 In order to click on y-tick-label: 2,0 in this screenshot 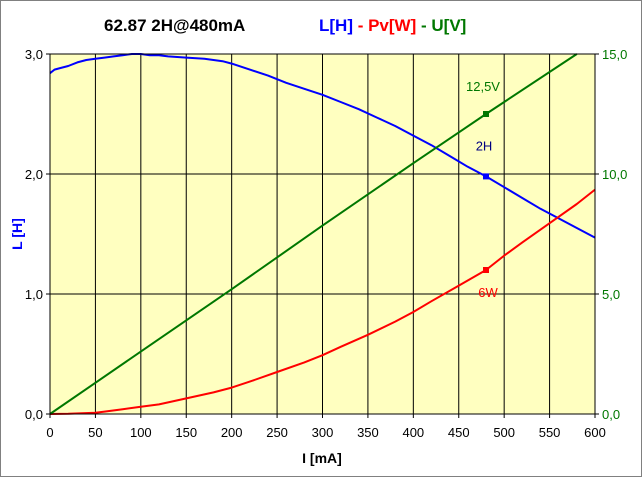, I will do `click(34, 174)`.